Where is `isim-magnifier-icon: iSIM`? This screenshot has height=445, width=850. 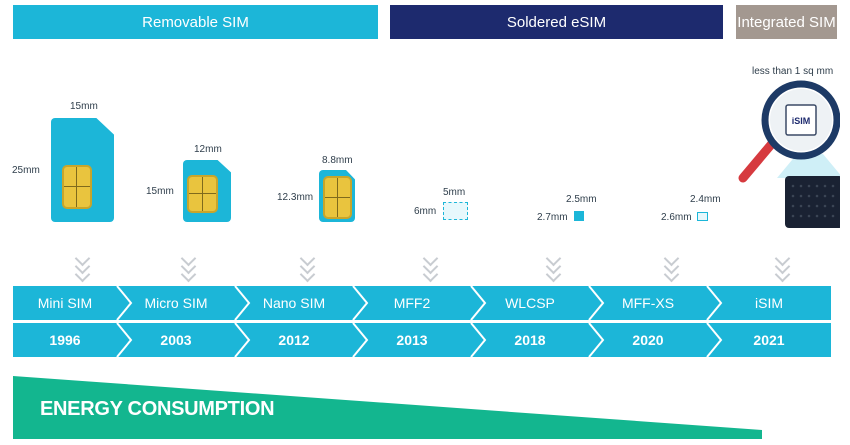
isim-magnifier-icon: iSIM is located at coordinates (789, 154).